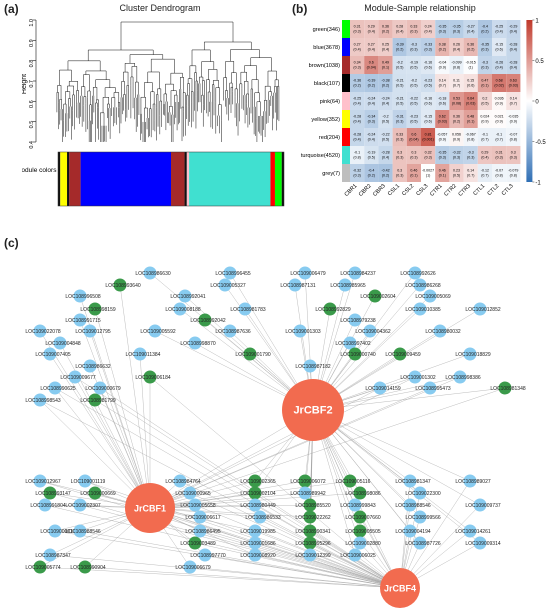 Image resolution: width=550 pixels, height=609 pixels. I want to click on gene-node-label: LOC109014159, so click(383, 389).